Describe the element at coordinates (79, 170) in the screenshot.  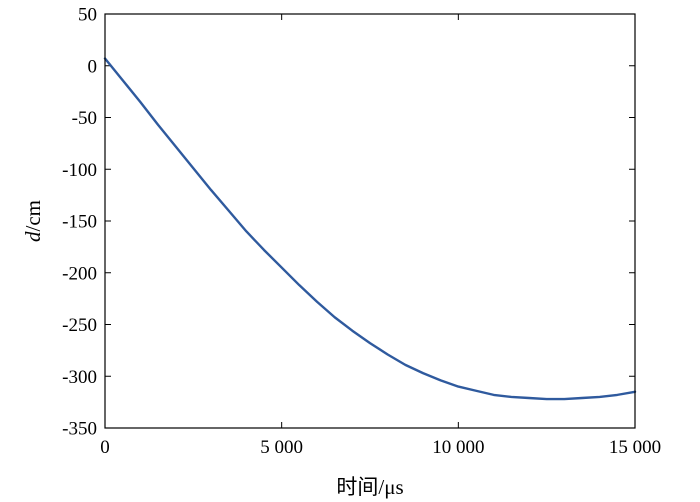
I see `y-tick-label: -100` at that location.